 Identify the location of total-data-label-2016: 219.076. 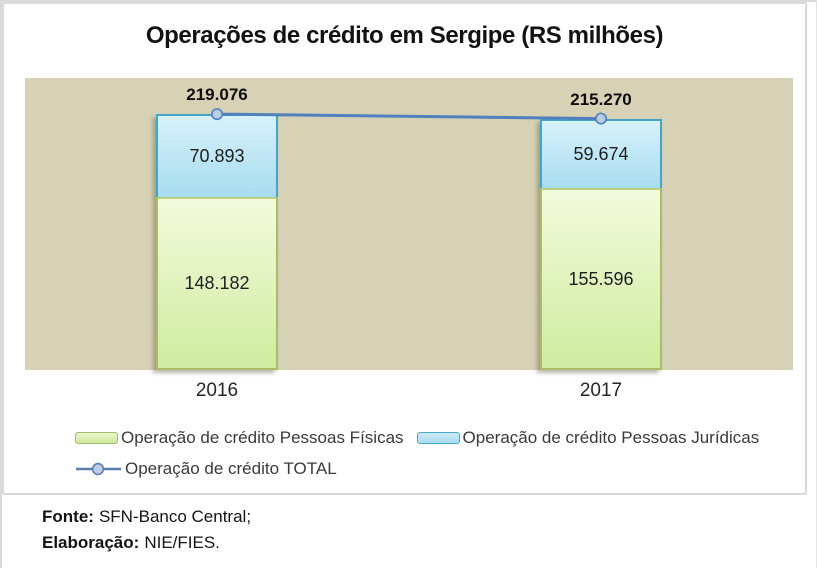
(217, 95).